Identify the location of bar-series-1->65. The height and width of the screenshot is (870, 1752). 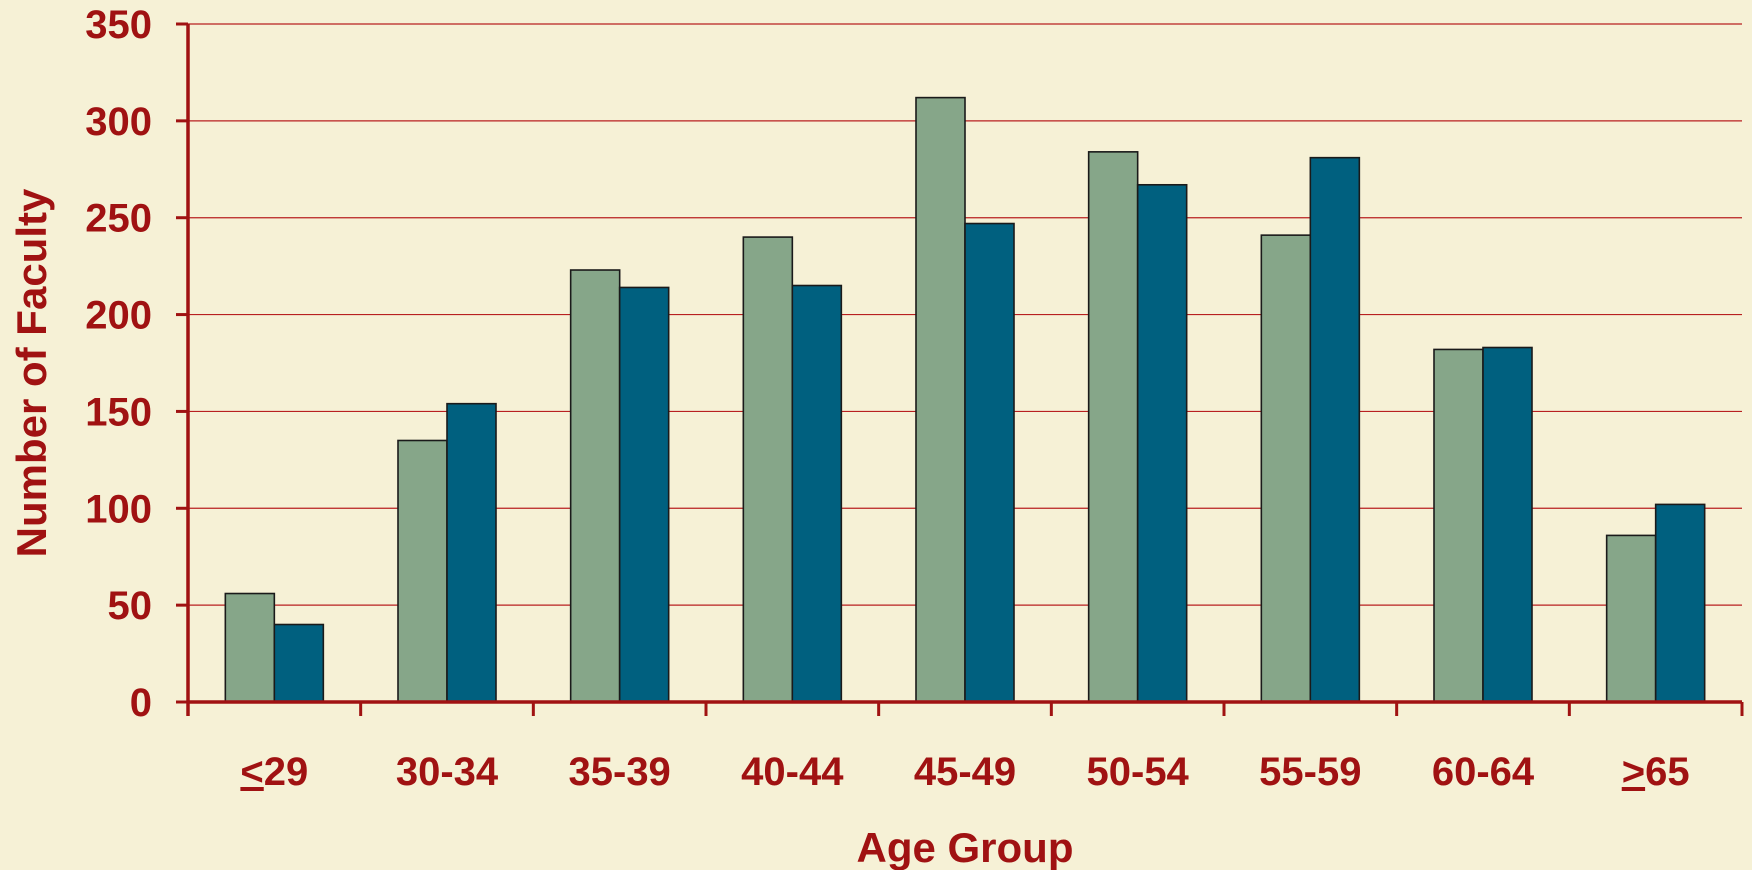
(1631, 618).